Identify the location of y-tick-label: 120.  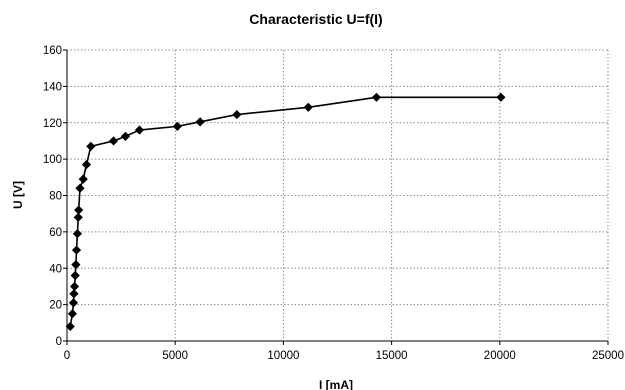
(52, 124).